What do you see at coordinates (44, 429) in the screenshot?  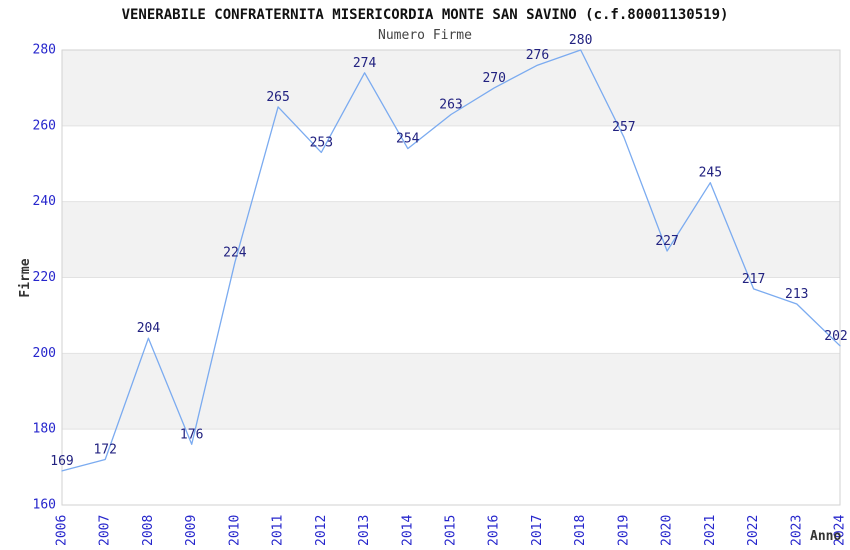 I see `y-tick-label: 180` at bounding box center [44, 429].